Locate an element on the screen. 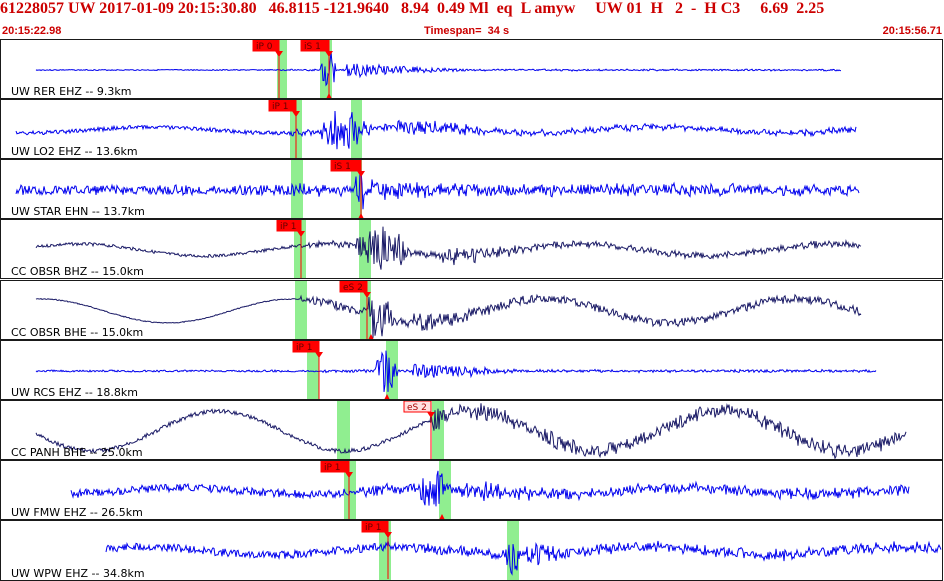  channel-label: CC OBSR BHE -- 15.0km is located at coordinates (77, 332).